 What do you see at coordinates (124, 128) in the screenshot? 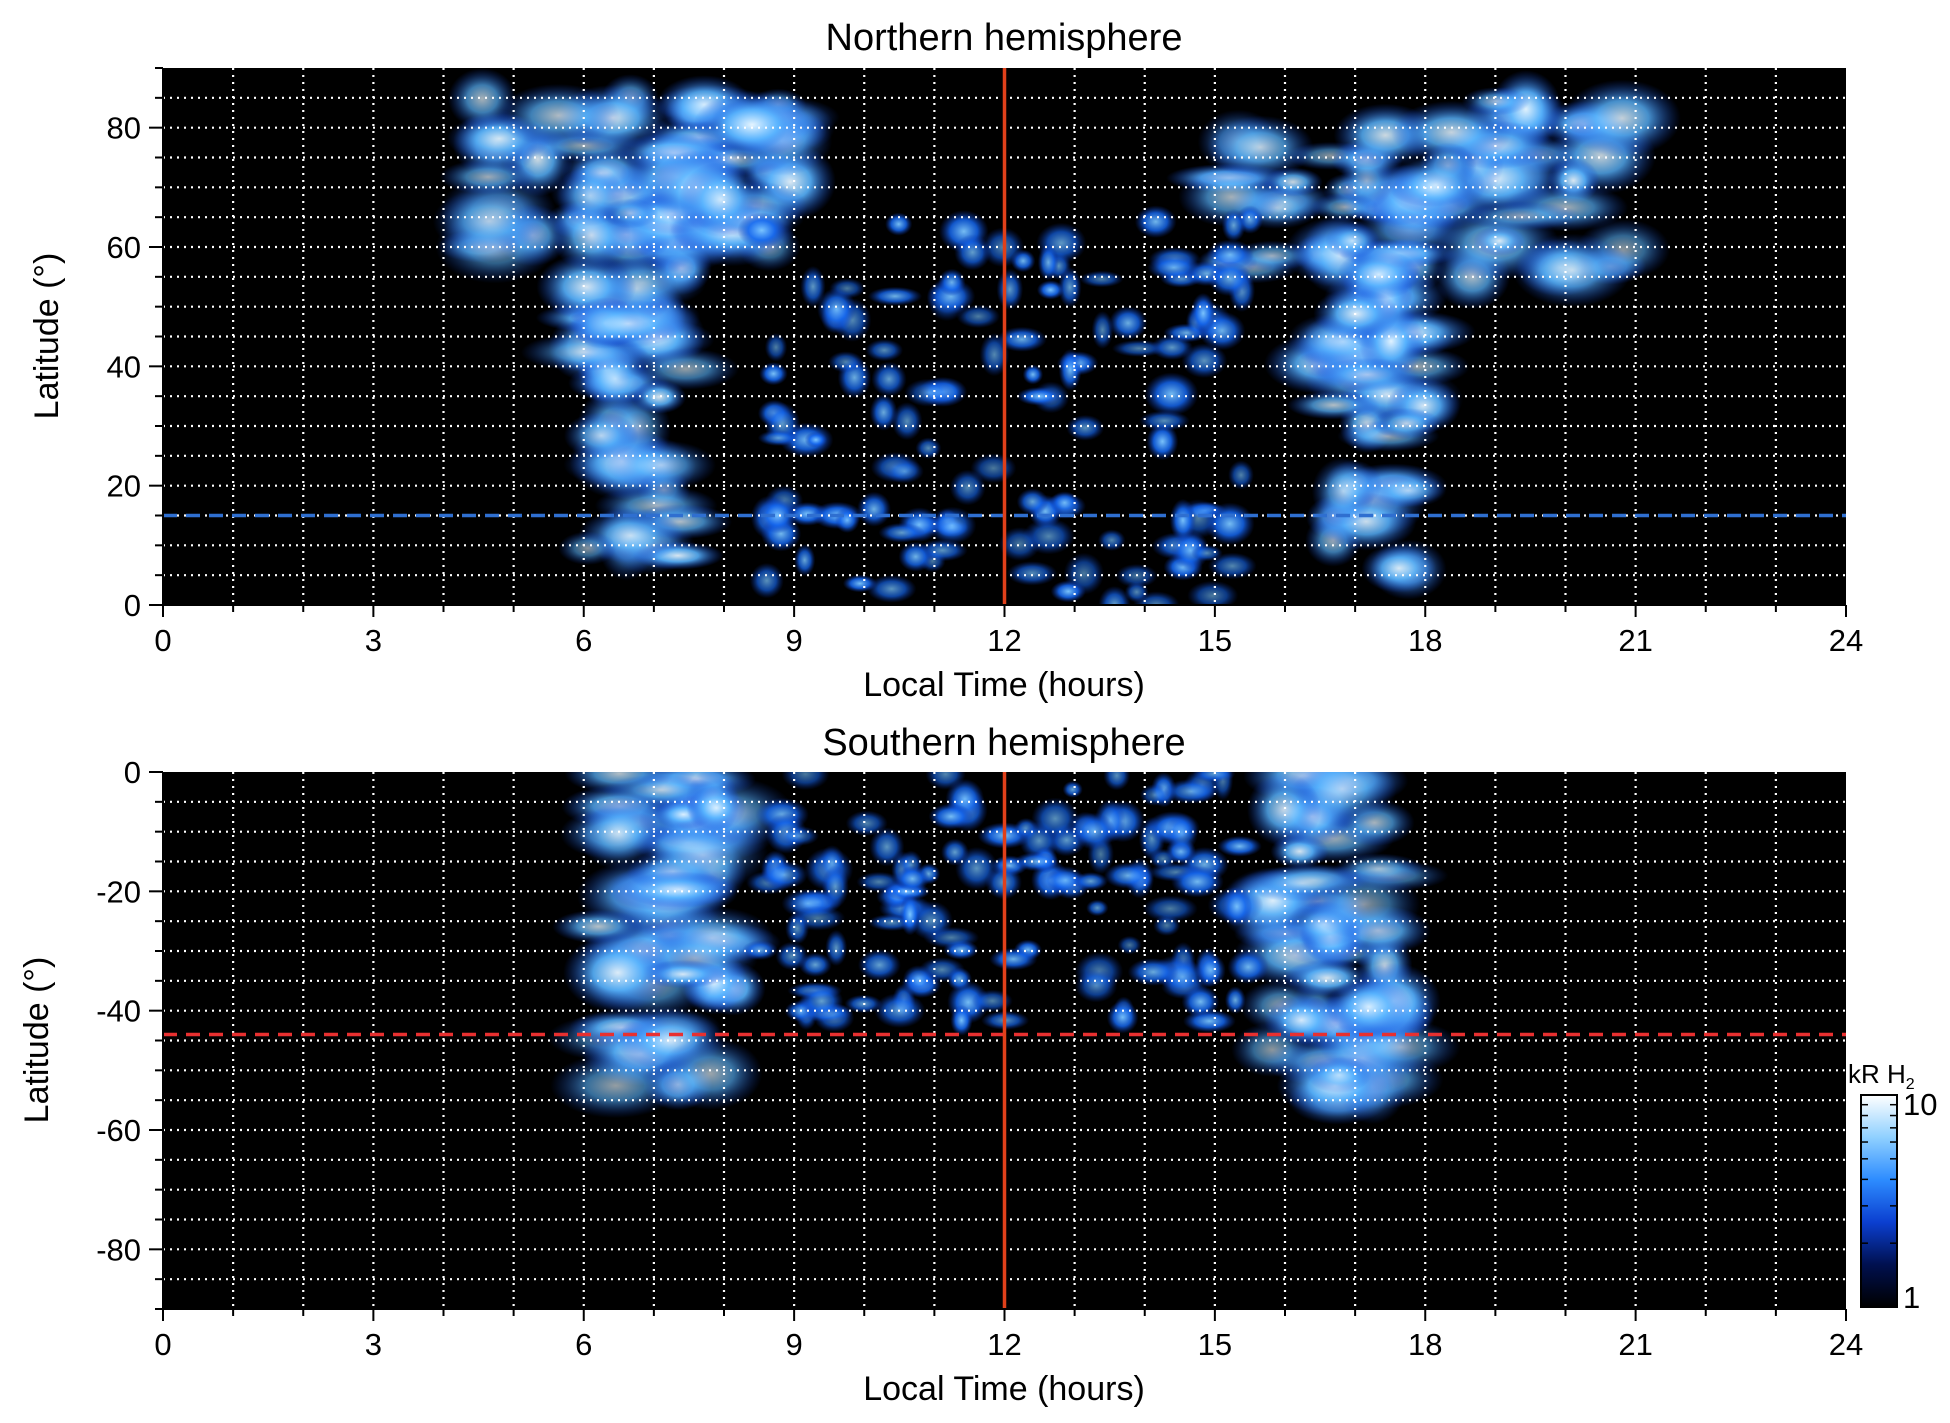
I see `north-y-tick-label: 80` at bounding box center [124, 128].